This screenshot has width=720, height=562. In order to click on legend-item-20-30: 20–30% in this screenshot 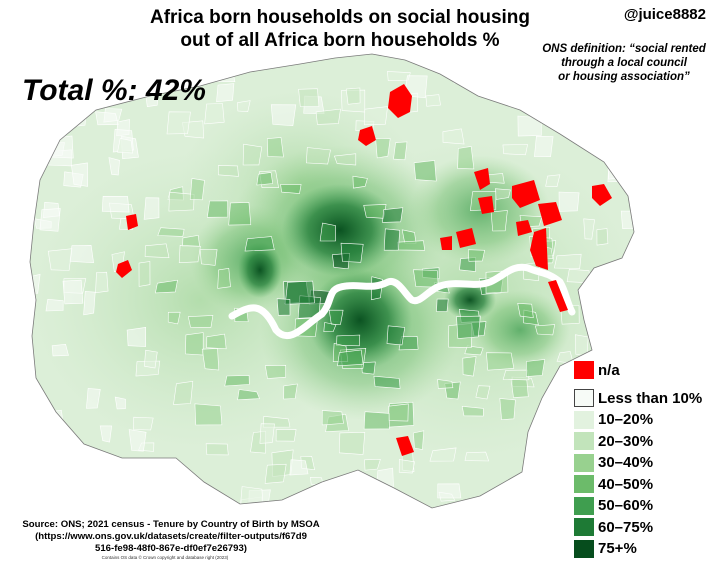, I will do `click(638, 441)`.